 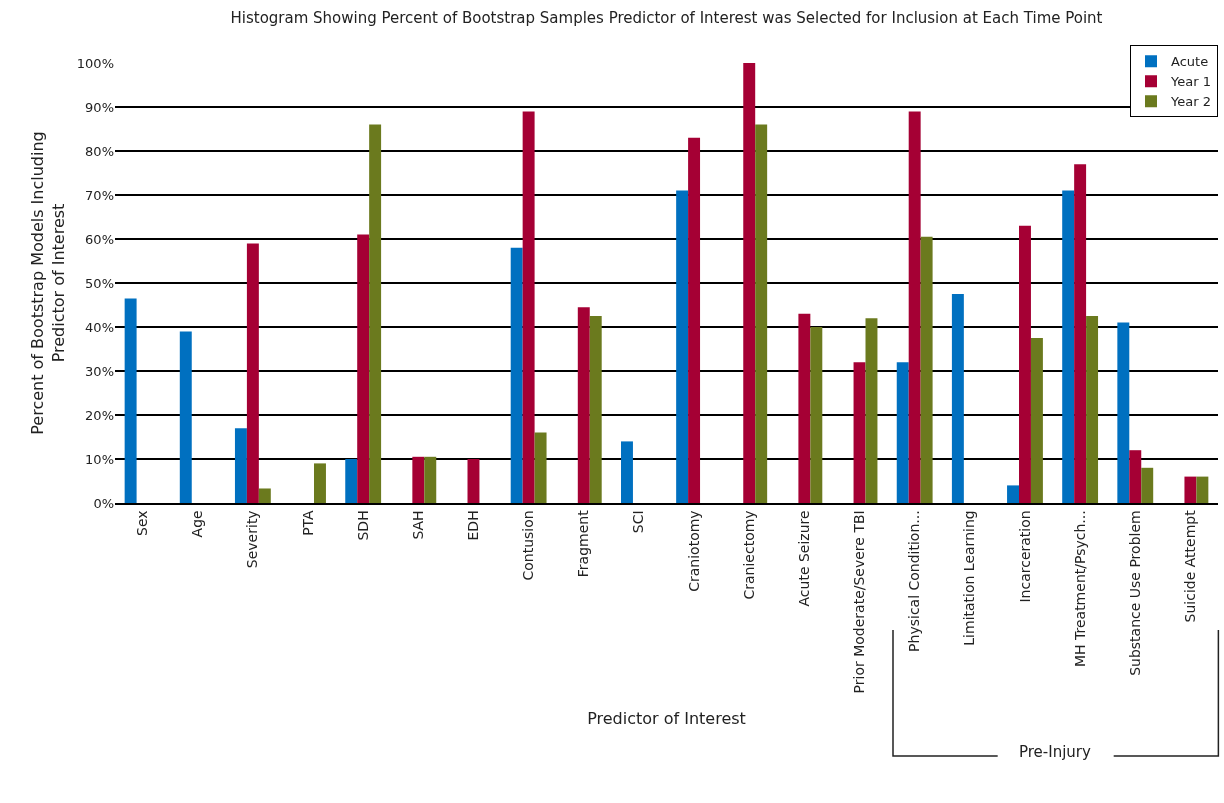 I want to click on y-tick-label: 60%, so click(x=99, y=239).